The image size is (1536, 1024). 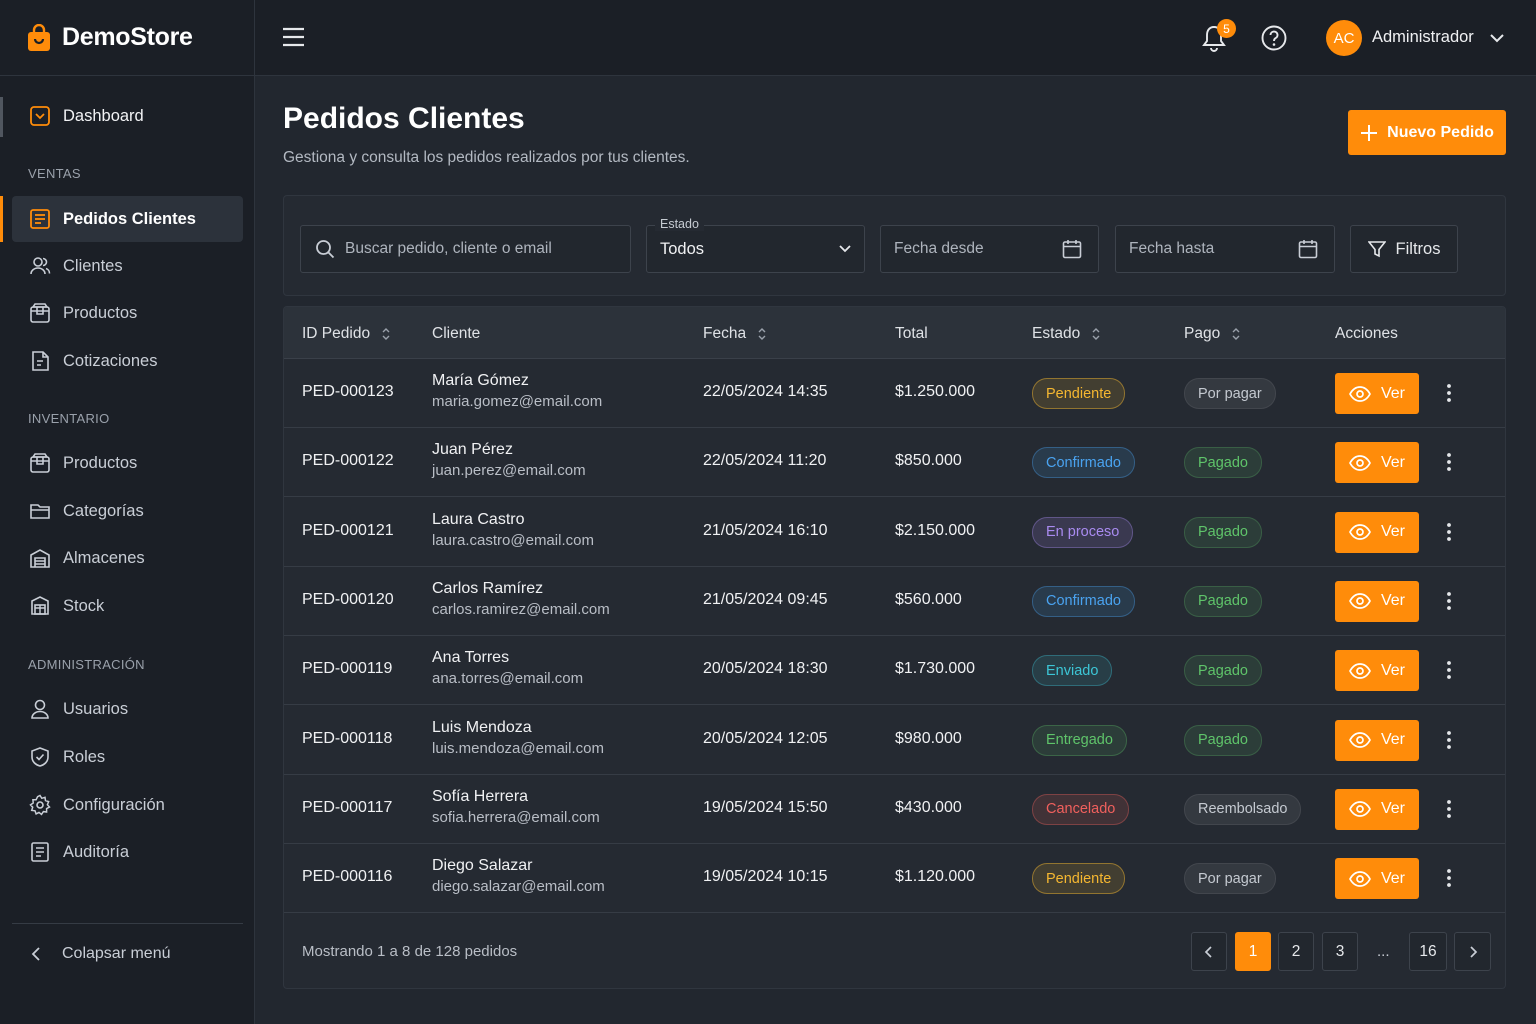 I want to click on menu-icon, so click(x=293, y=37).